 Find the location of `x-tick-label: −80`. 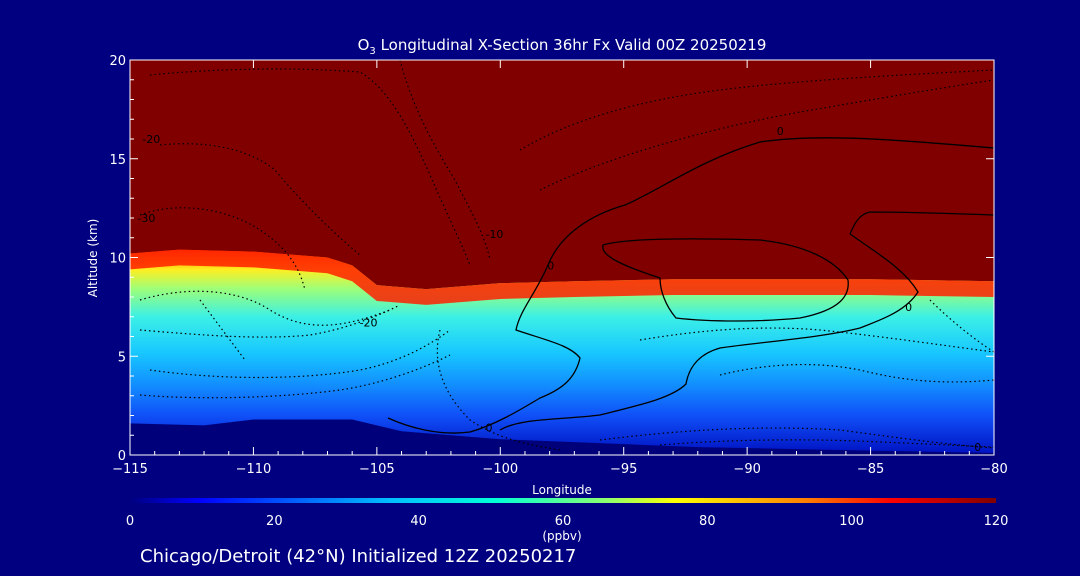

x-tick-label: −80 is located at coordinates (993, 469).